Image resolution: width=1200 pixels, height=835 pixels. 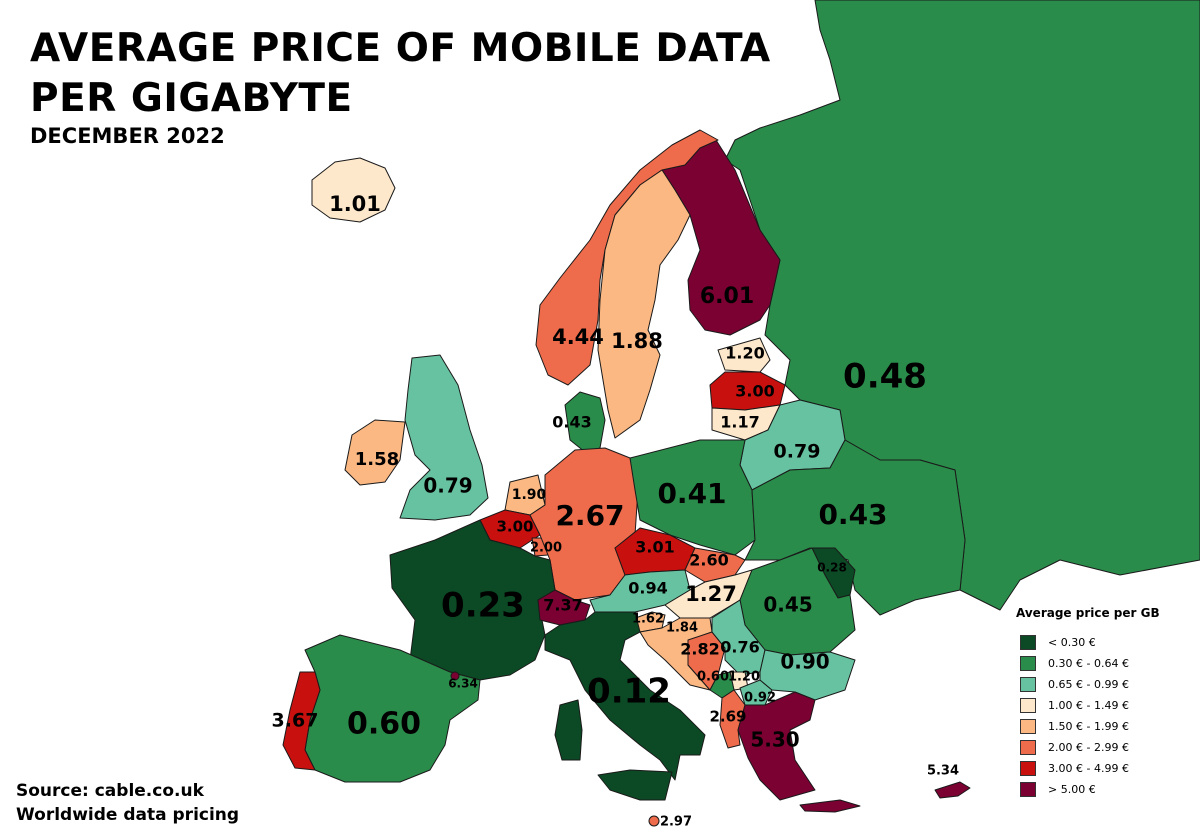 What do you see at coordinates (483, 606) in the screenshot?
I see `label-france: 0.23` at bounding box center [483, 606].